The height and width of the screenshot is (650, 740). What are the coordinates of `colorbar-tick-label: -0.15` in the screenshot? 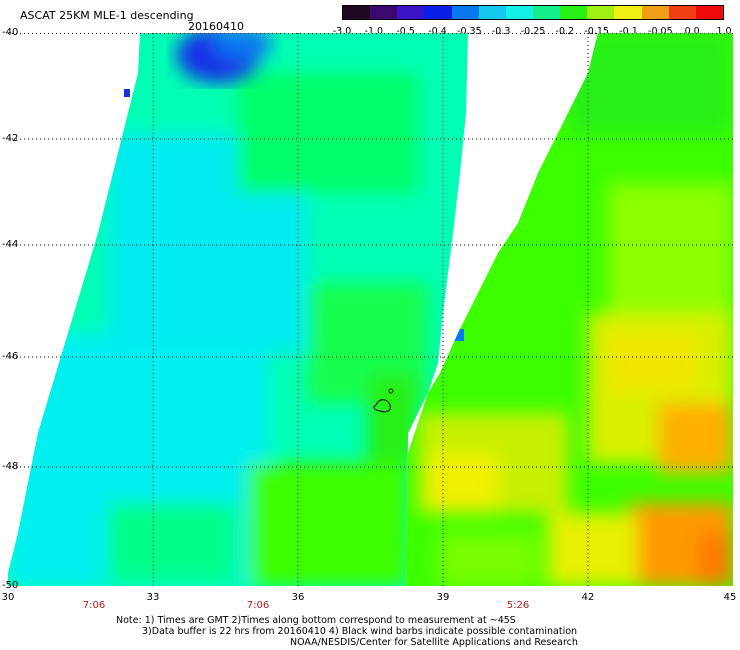 It's located at (596, 31).